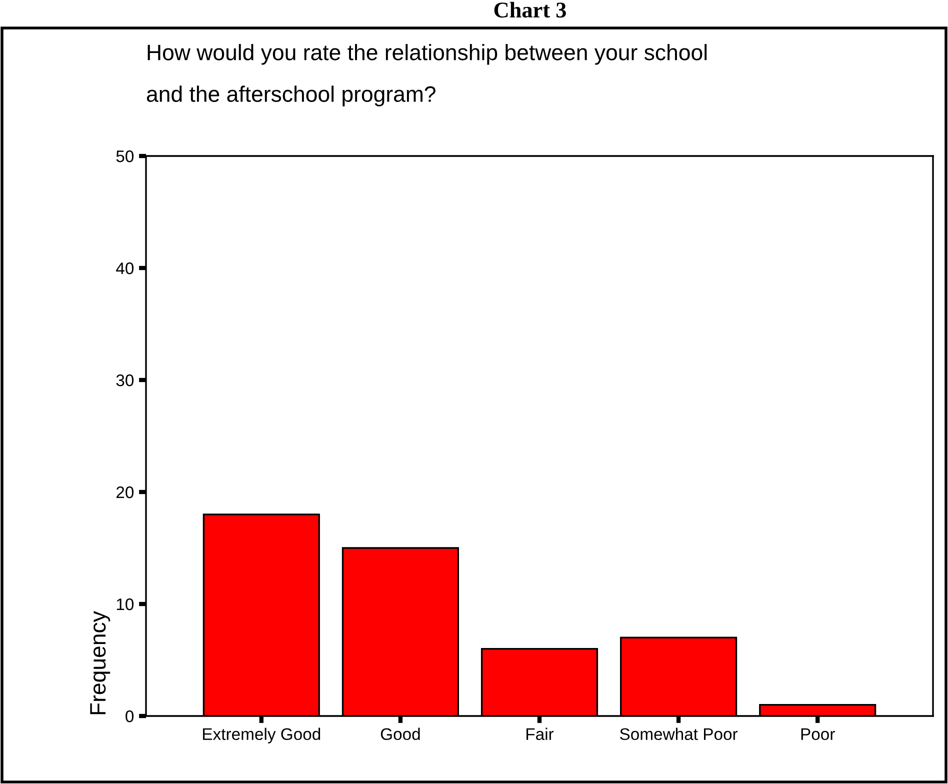 Image resolution: width=948 pixels, height=784 pixels. Describe the element at coordinates (125, 492) in the screenshot. I see `y-tick-label: 20` at that location.